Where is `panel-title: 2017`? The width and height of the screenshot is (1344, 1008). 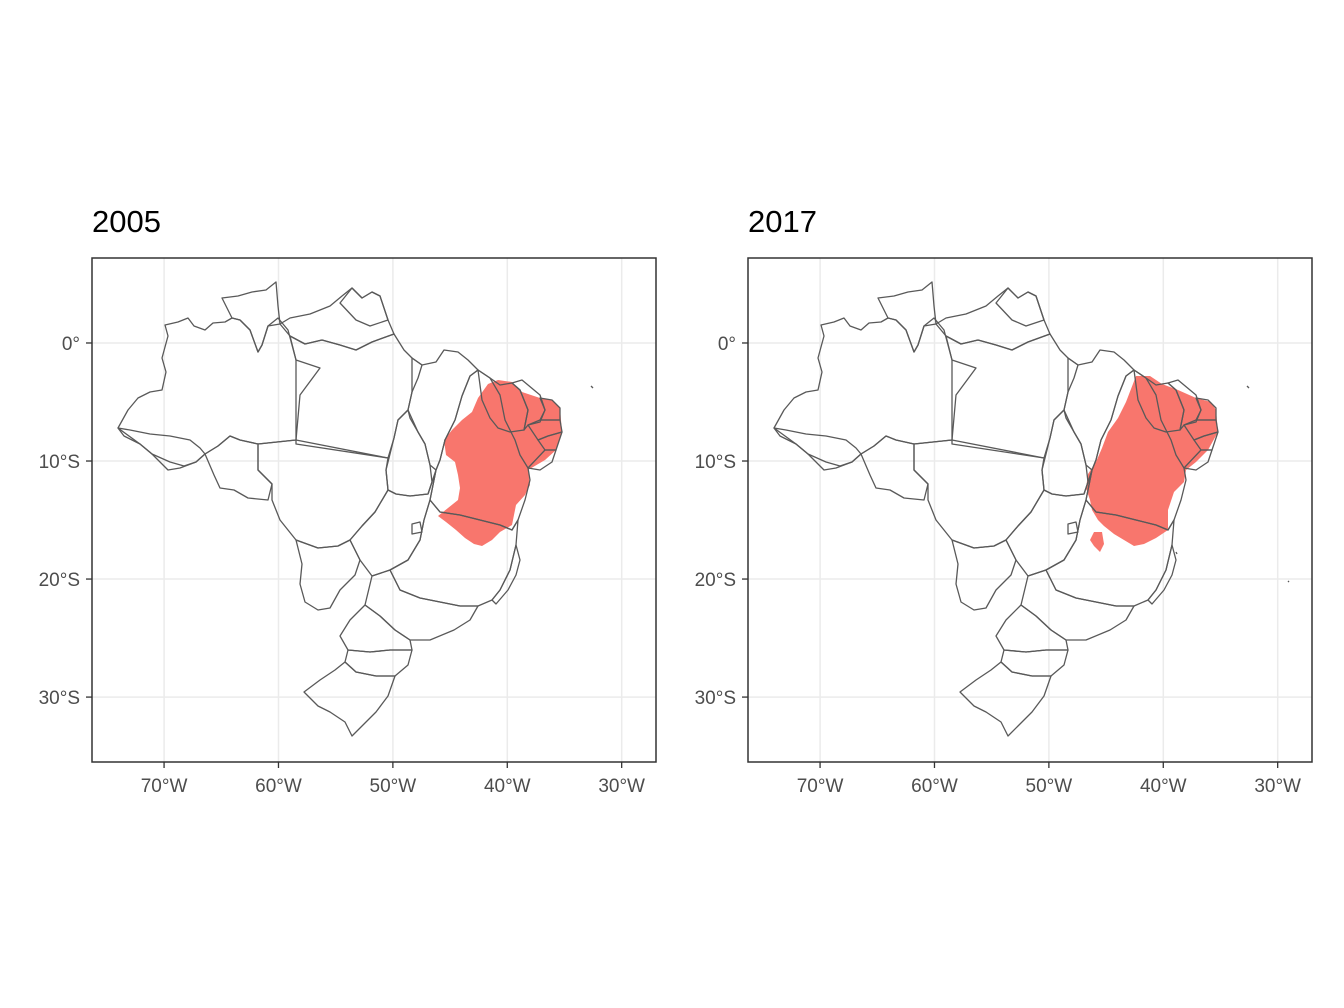 panel-title: 2017 is located at coordinates (782, 221).